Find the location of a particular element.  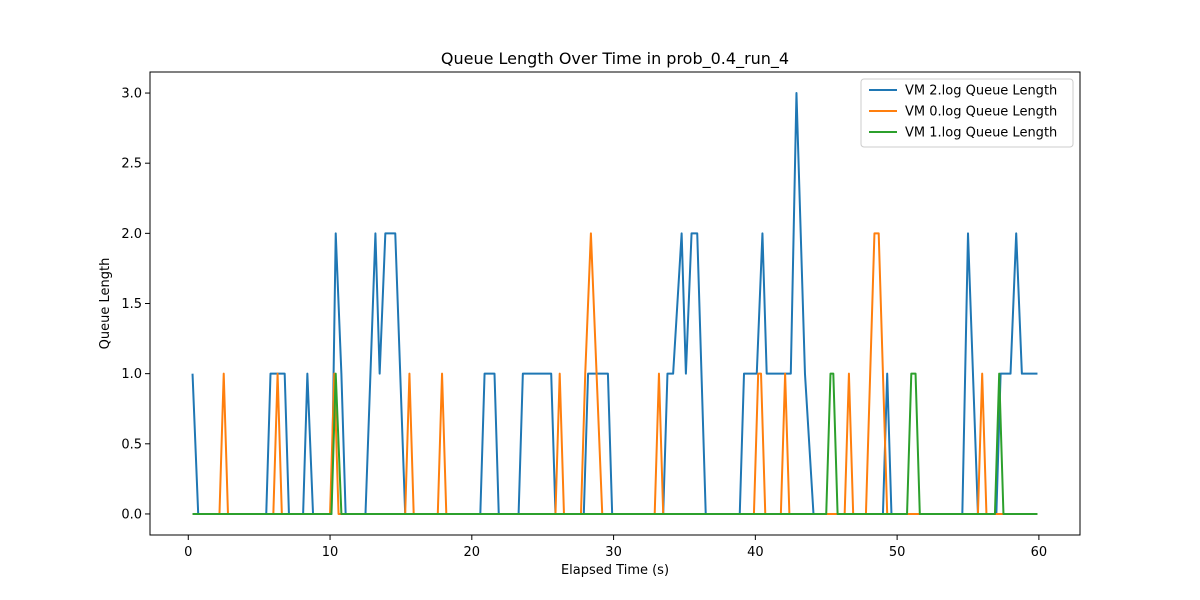

x-tick-label: 50 is located at coordinates (897, 552).